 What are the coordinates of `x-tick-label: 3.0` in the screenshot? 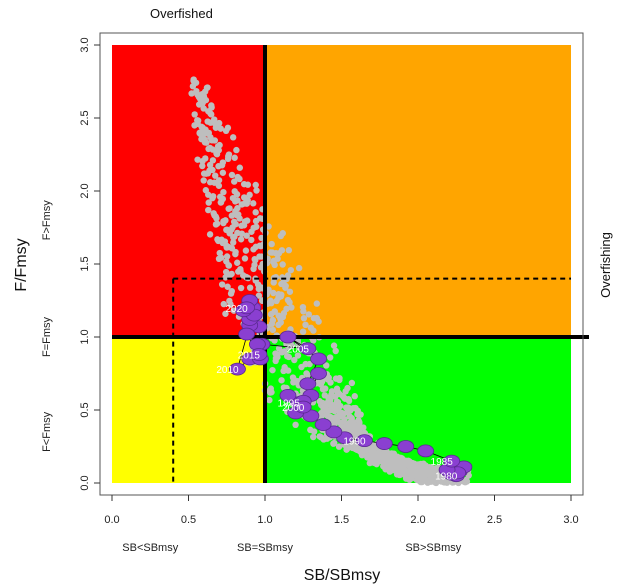 It's located at (570, 520).